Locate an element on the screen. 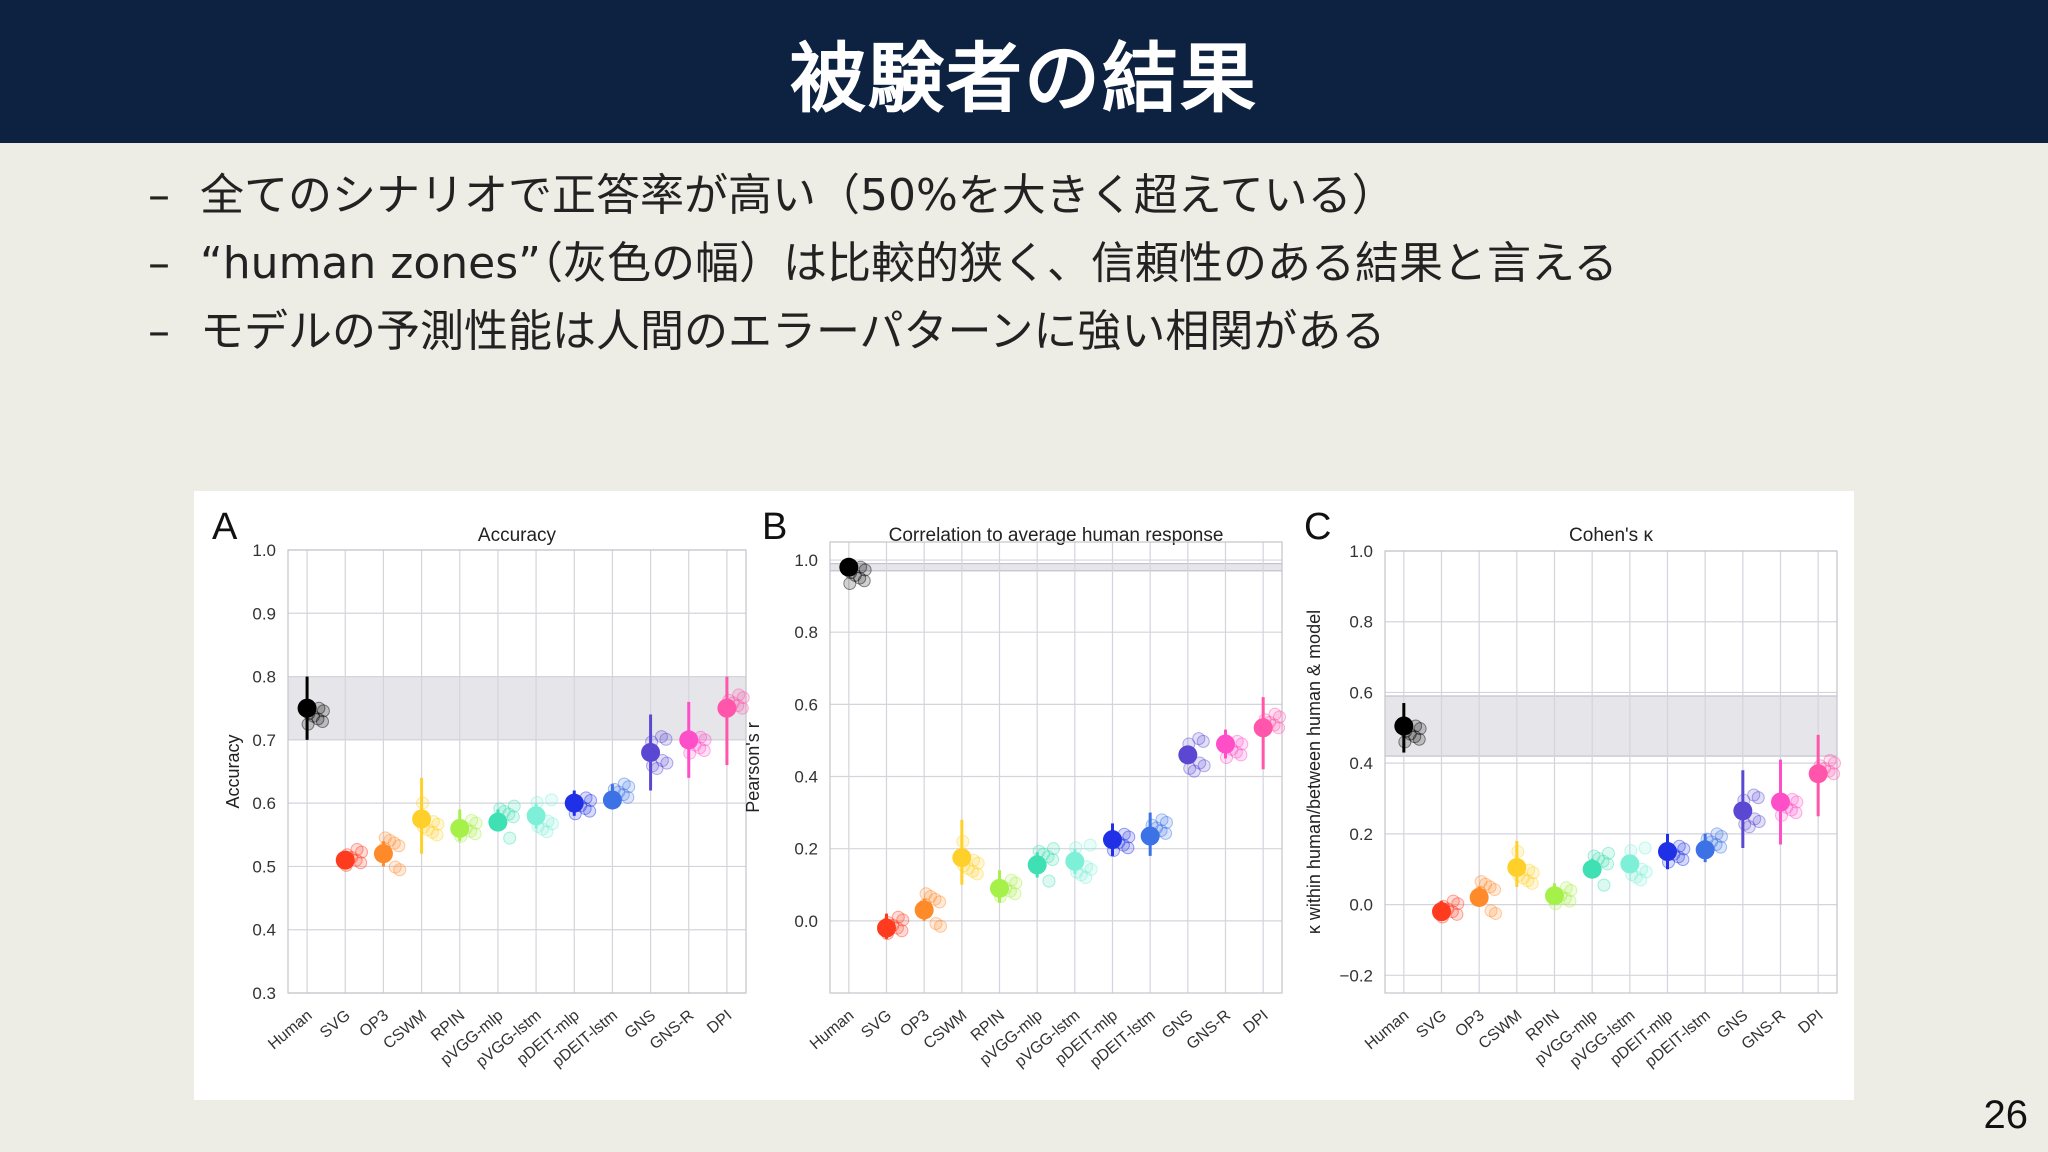 Image resolution: width=2048 pixels, height=1152 pixels. y-tick-label: 0.2 is located at coordinates (806, 849).